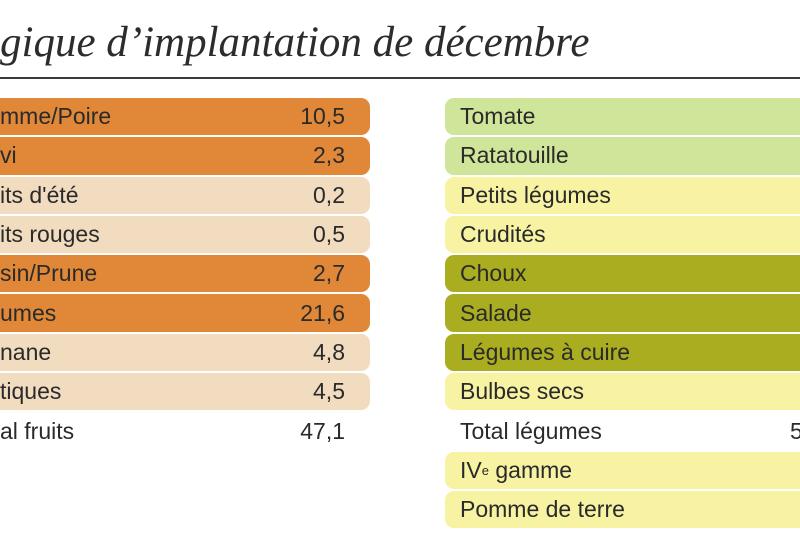  I want to click on row-label: Salade, so click(496, 312).